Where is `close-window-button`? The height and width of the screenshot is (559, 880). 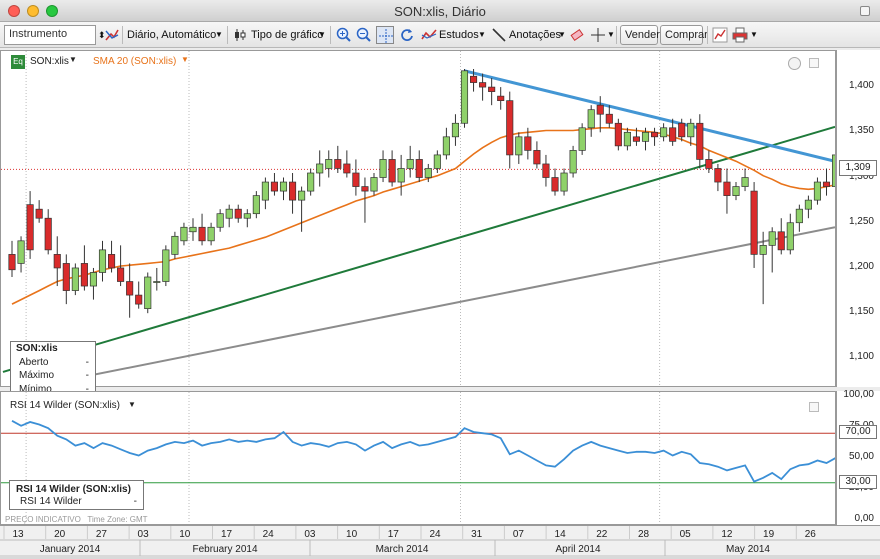
close-window-button is located at coordinates (14, 11).